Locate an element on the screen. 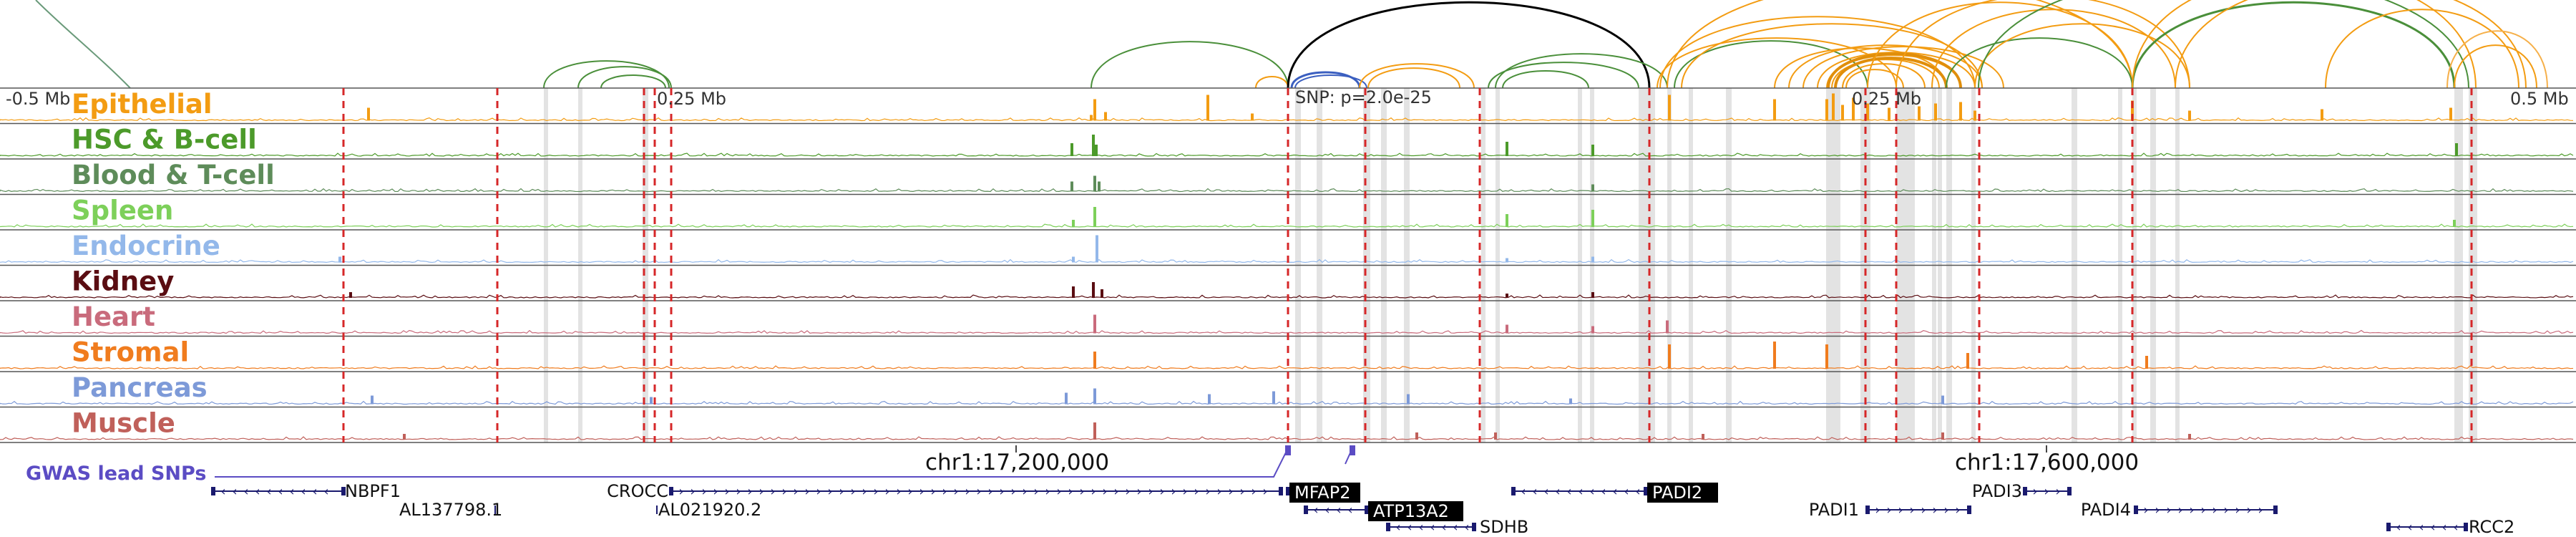  gene-label: RCC2 is located at coordinates (2491, 527).